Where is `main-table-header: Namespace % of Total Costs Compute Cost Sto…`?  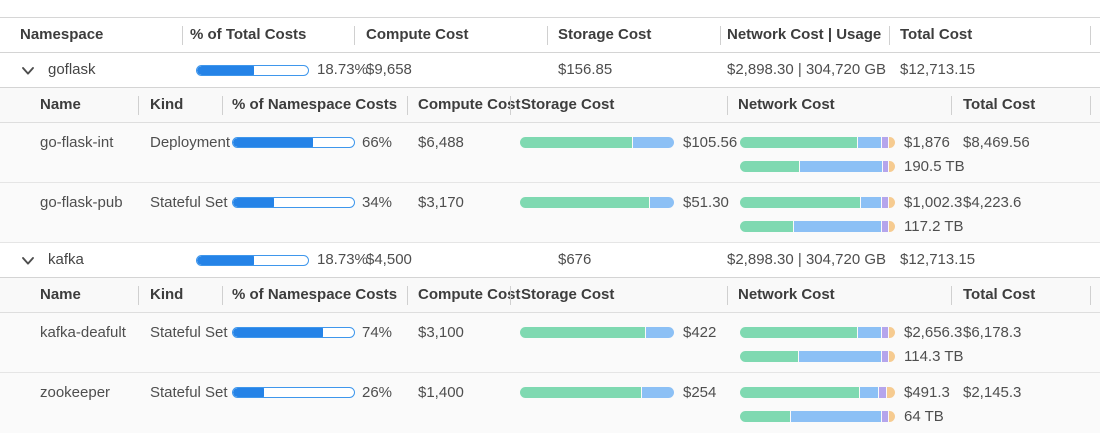
main-table-header: Namespace % of Total Costs Compute Cost Sto… is located at coordinates (550, 35).